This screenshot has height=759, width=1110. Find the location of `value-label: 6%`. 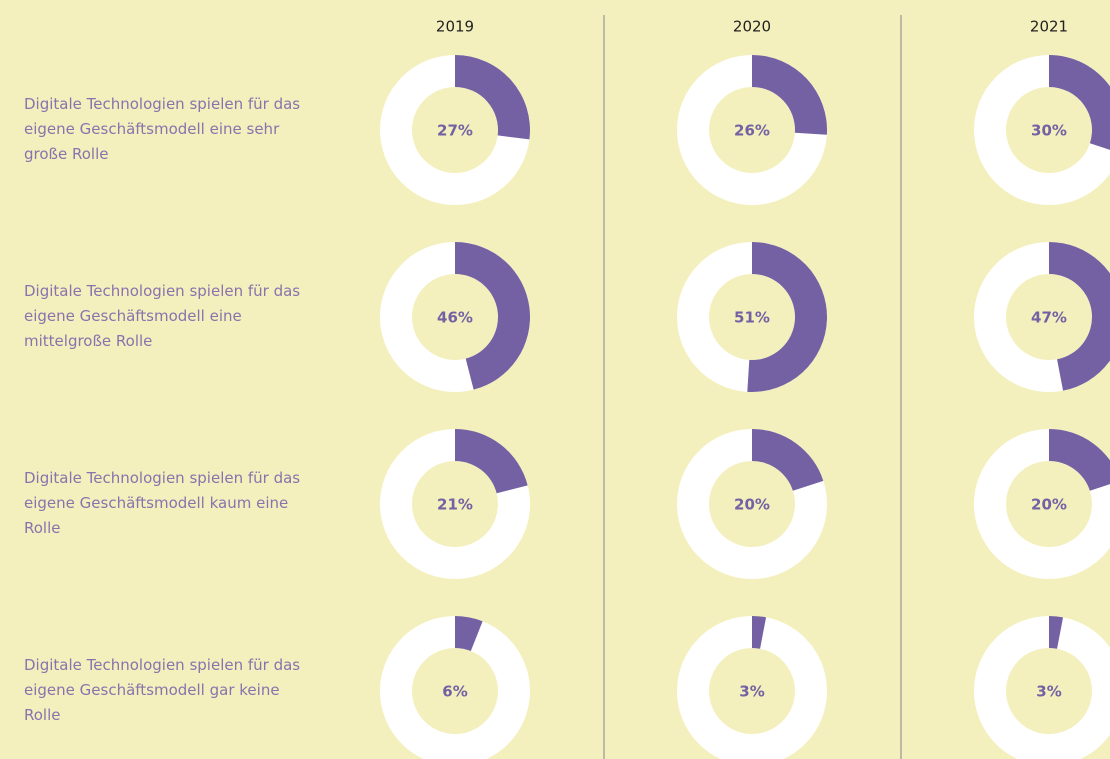

value-label: 6% is located at coordinates (454, 692).